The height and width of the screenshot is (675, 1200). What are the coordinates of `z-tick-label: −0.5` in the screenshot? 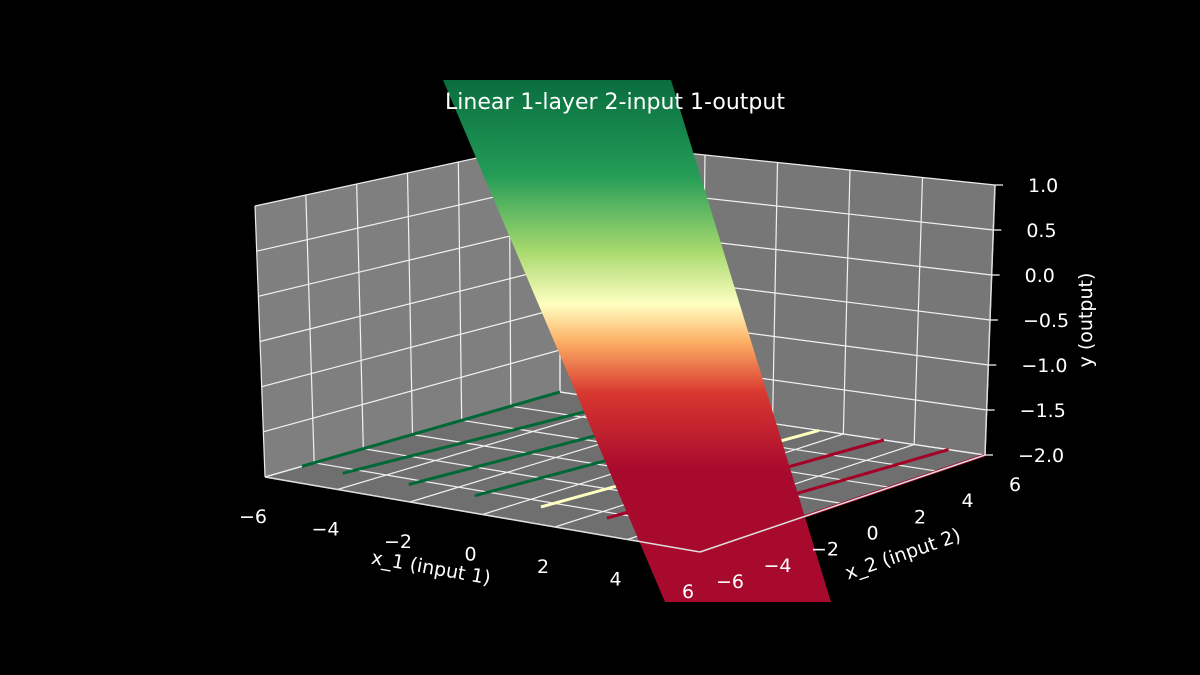 It's located at (1046, 321).